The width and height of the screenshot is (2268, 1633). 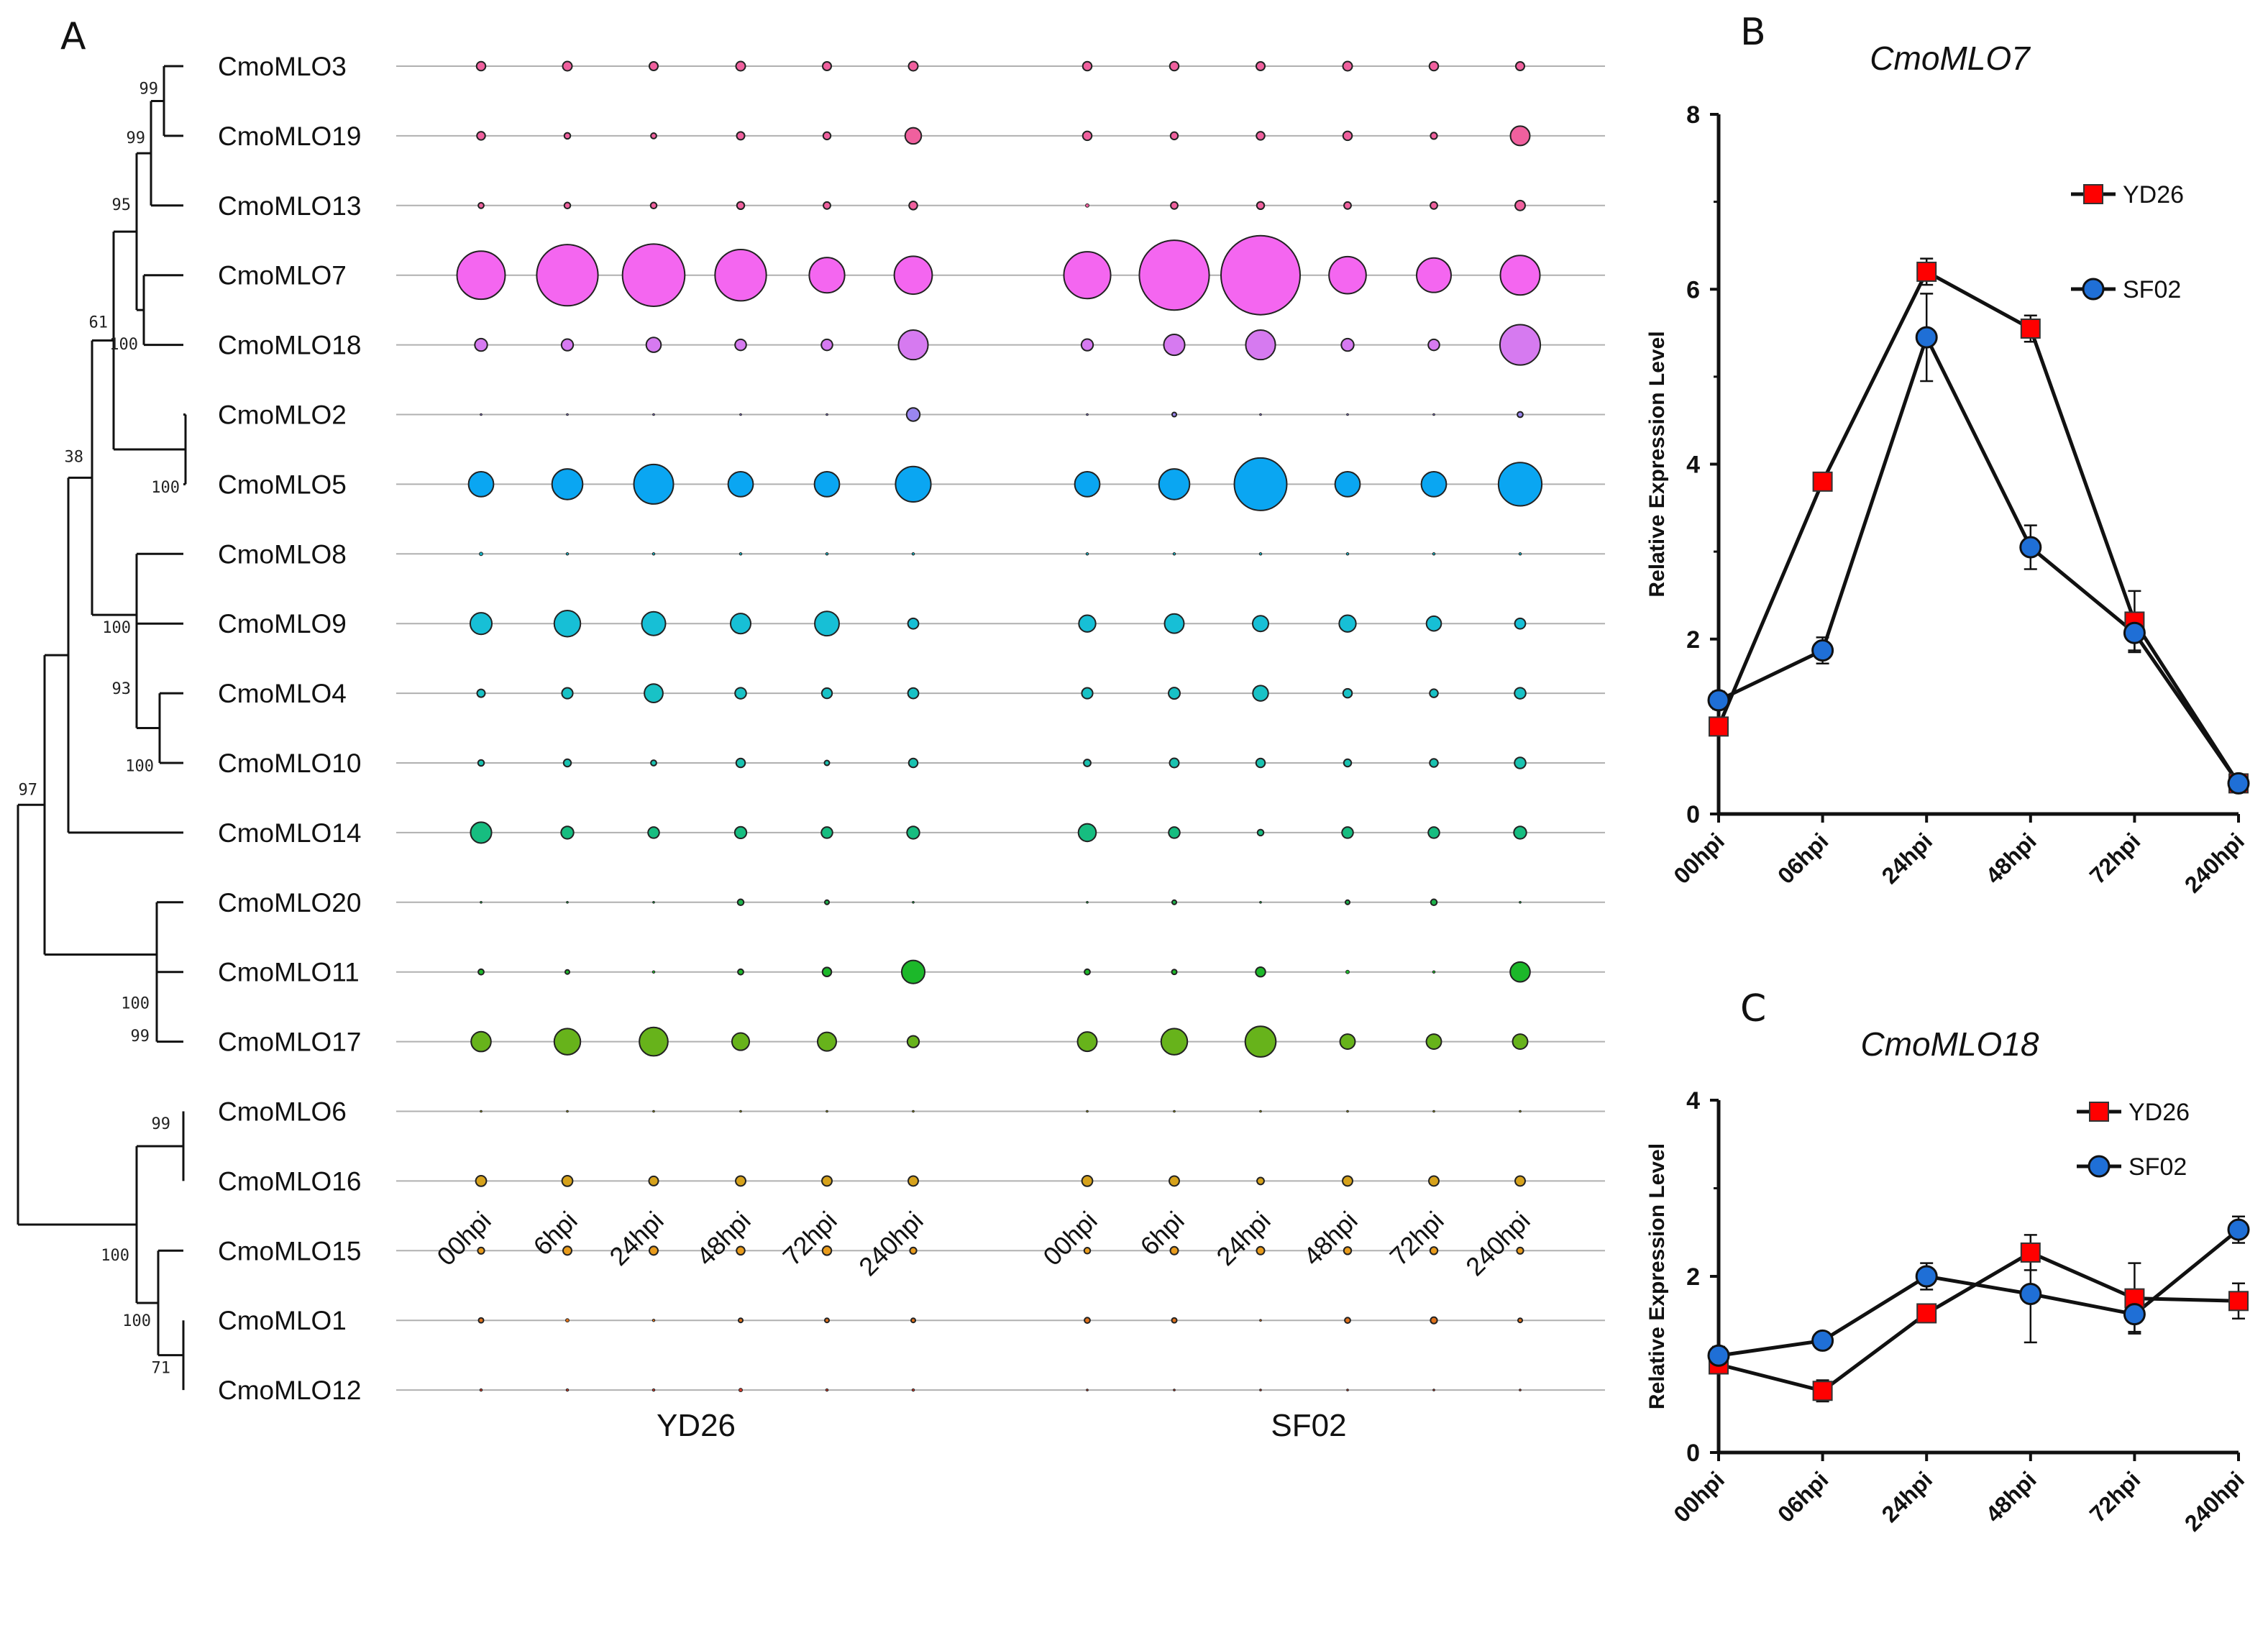 What do you see at coordinates (1520, 1042) in the screenshot?
I see `bubble-cmomlo17-sf02-240hpi` at bounding box center [1520, 1042].